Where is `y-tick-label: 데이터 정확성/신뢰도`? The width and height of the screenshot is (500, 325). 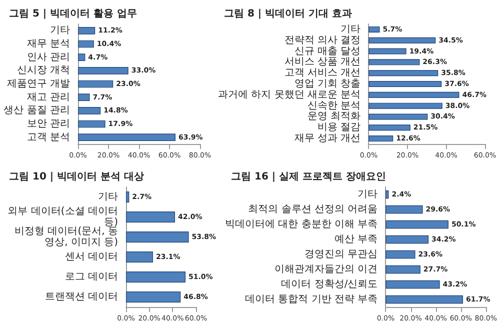
y-tick-label: 데이터 정확성/신뢰도 is located at coordinates (329, 284).